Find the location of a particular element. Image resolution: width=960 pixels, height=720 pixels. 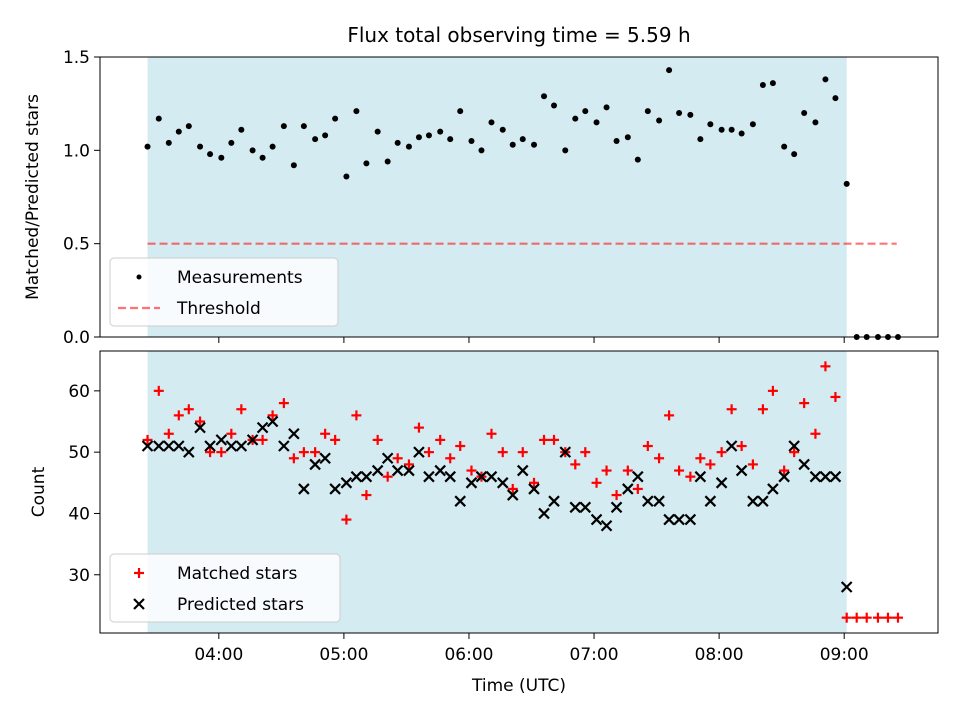

chart-title: Flux total observing time = 5.59 h is located at coordinates (518, 35).